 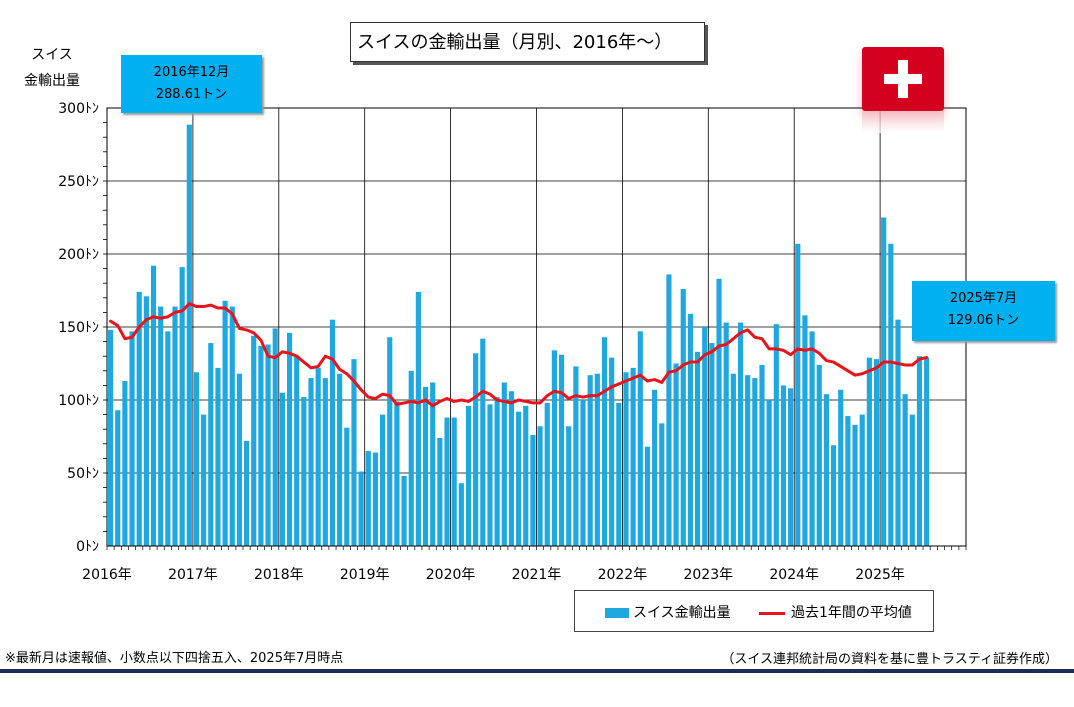 What do you see at coordinates (903, 79) in the screenshot?
I see `swiss-flag-icon` at bounding box center [903, 79].